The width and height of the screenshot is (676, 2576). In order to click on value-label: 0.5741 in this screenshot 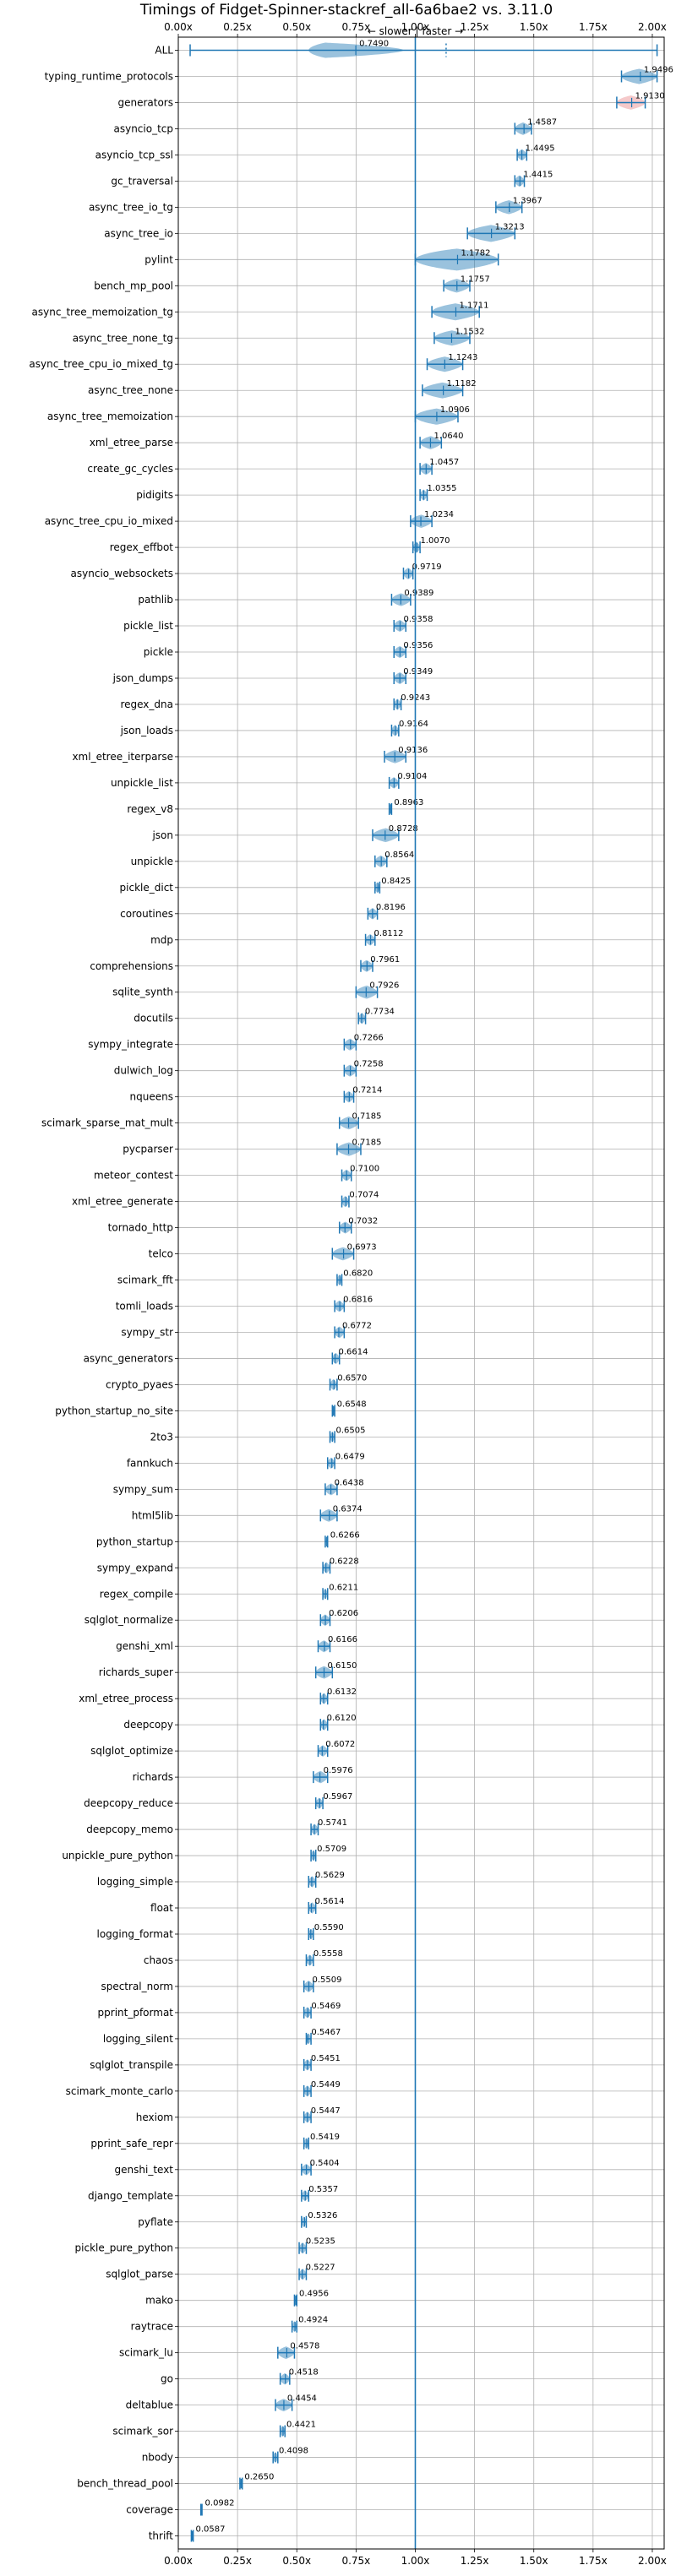, I will do `click(332, 1823)`.